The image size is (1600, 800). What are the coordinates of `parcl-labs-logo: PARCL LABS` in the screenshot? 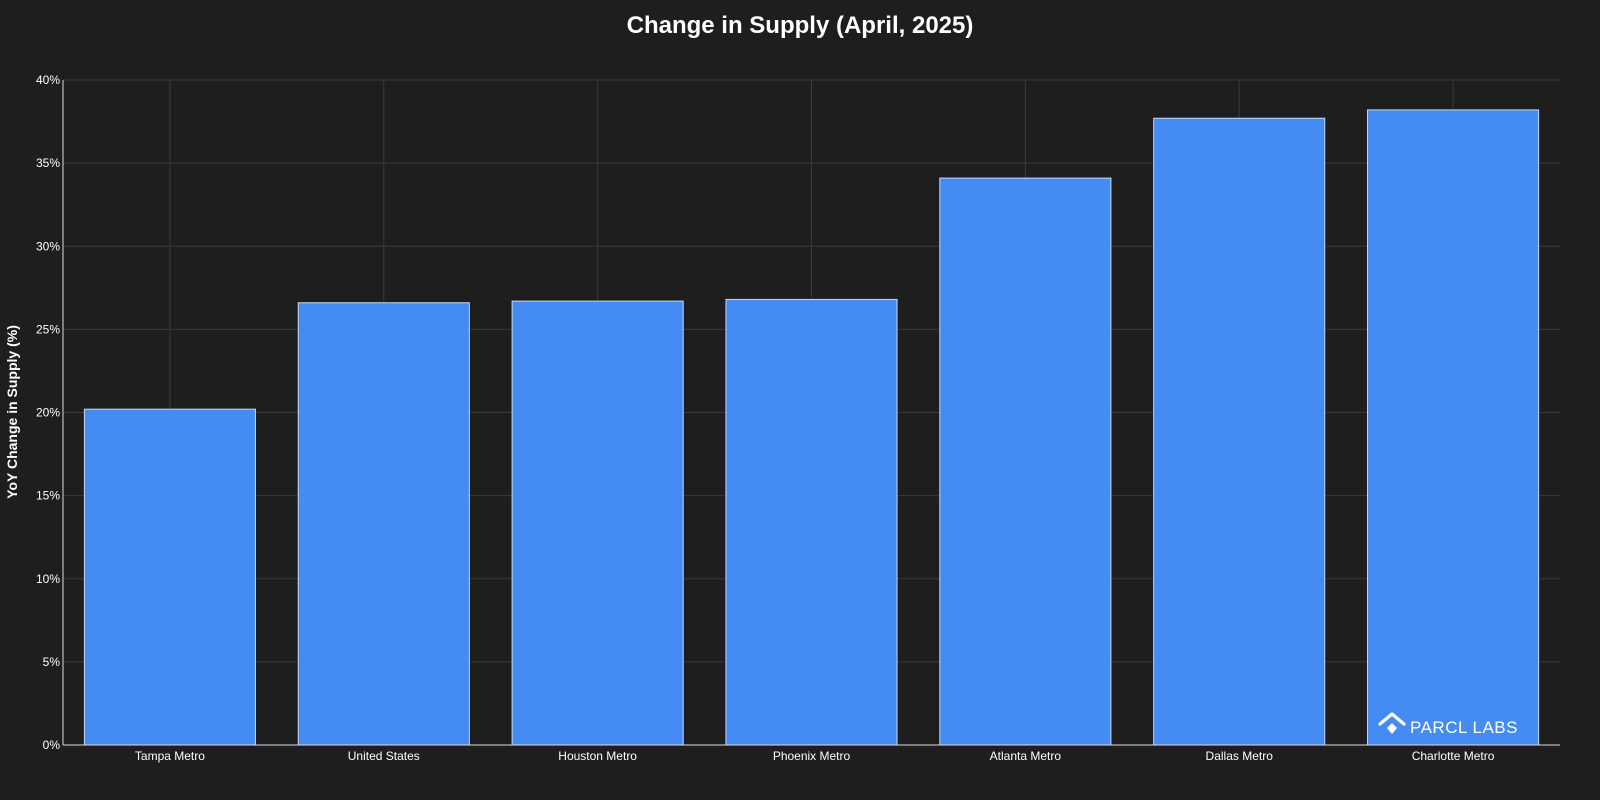 It's located at (1448, 724).